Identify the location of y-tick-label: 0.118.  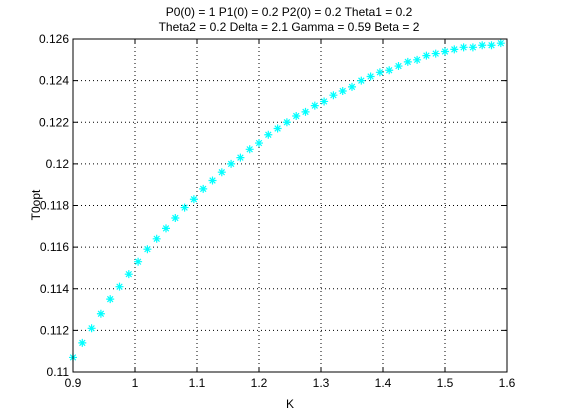
(54, 206).